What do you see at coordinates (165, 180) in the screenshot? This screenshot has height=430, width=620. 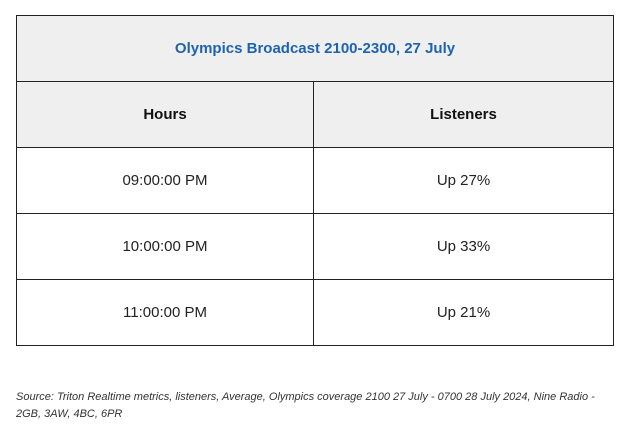 I see `hour-cell: 09:00:00 PM` at bounding box center [165, 180].